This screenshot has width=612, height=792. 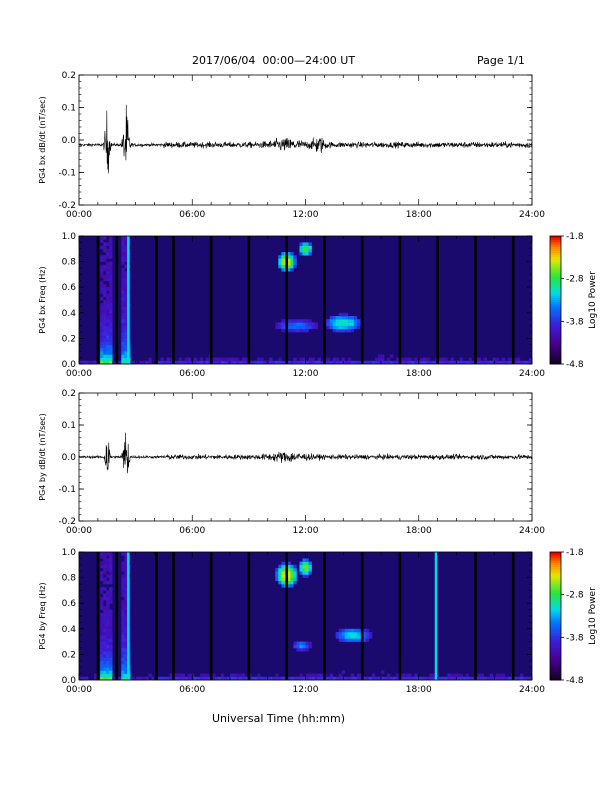 I want to click on y-tick-label: 0.0, so click(x=69, y=458).